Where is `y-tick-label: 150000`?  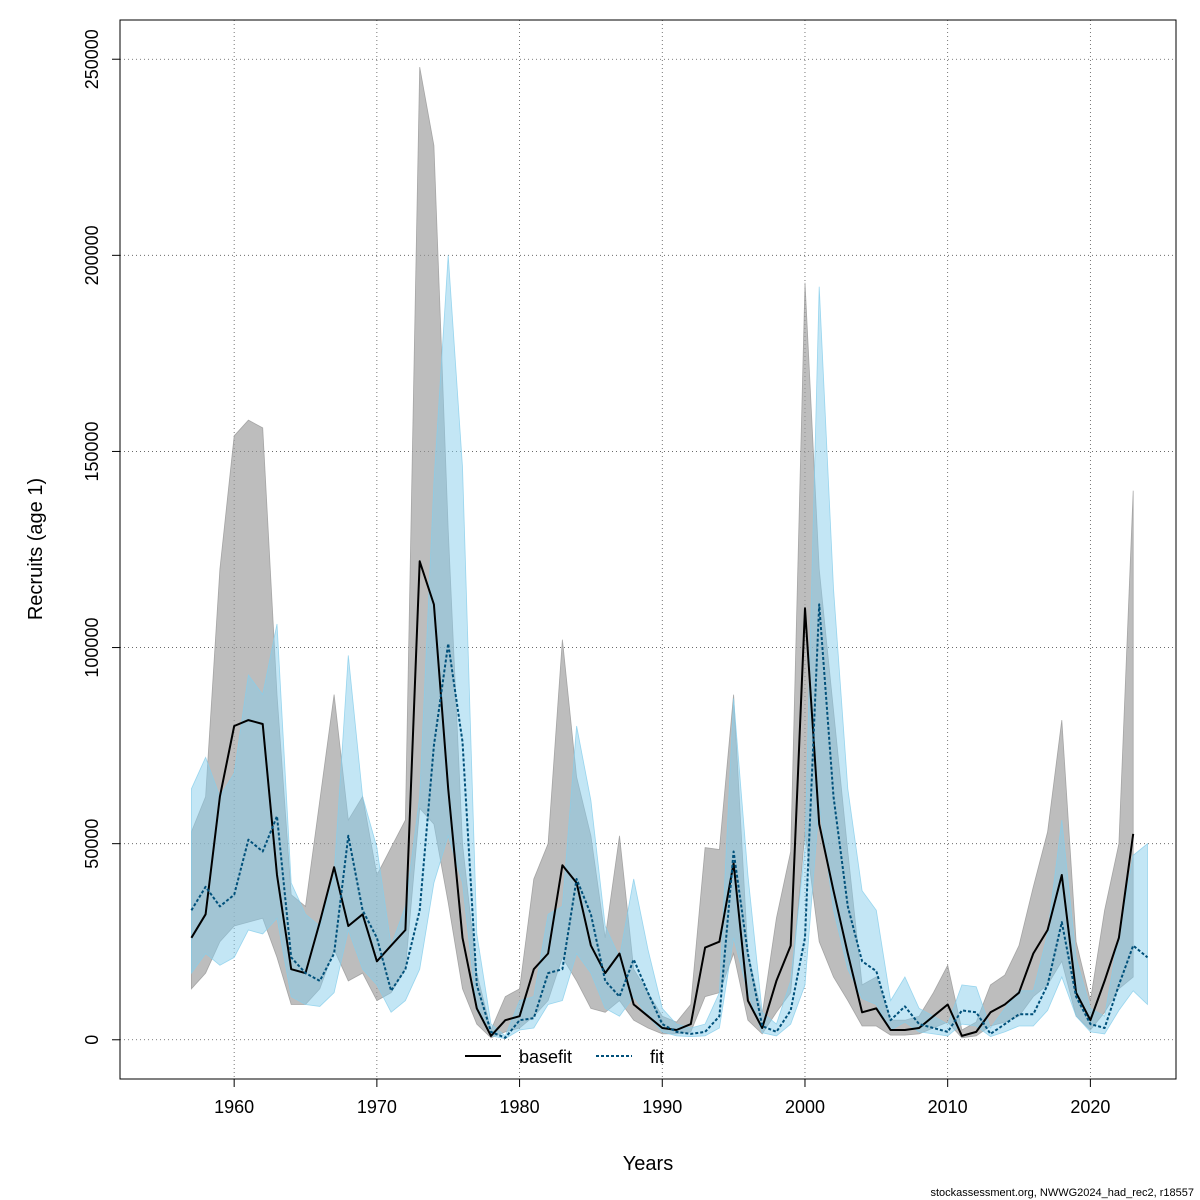 y-tick-label: 150000 is located at coordinates (92, 451).